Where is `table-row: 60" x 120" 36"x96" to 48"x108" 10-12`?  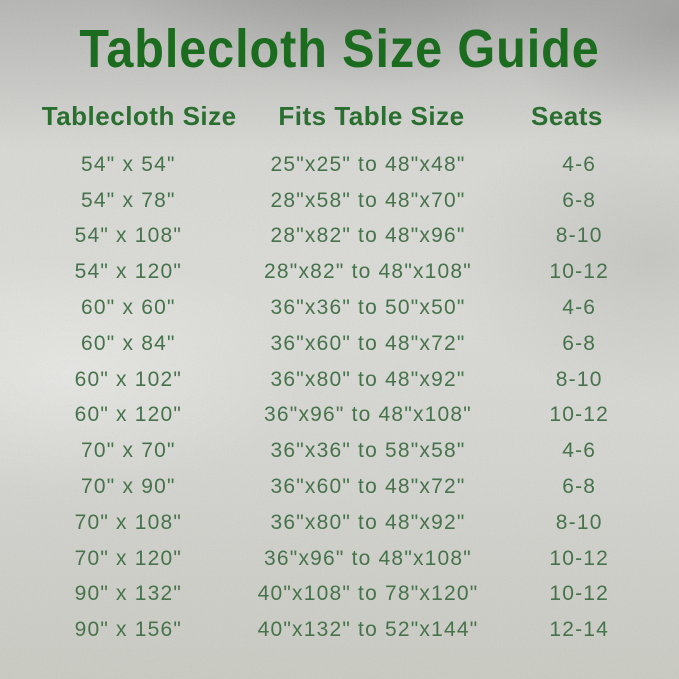 table-row: 60" x 120" 36"x96" to 48"x108" 10-12 is located at coordinates (339, 416).